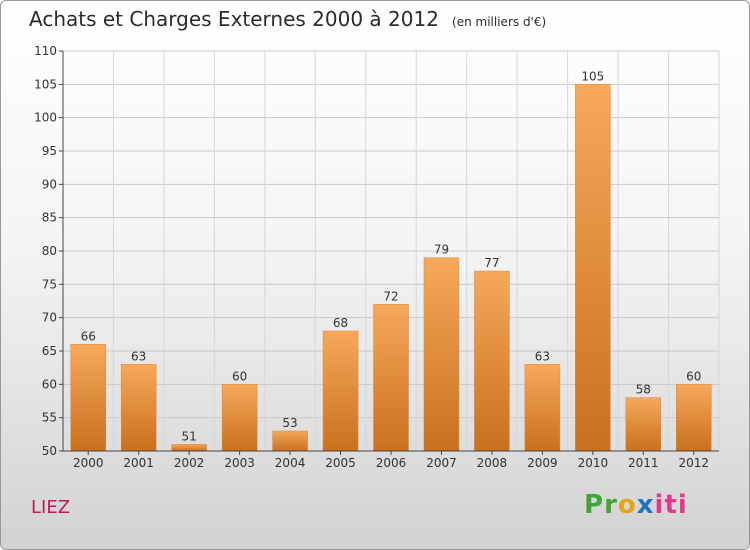 The image size is (750, 550). Describe the element at coordinates (499, 22) in the screenshot. I see `chart-subtitle: (en milliers d'€)` at that location.